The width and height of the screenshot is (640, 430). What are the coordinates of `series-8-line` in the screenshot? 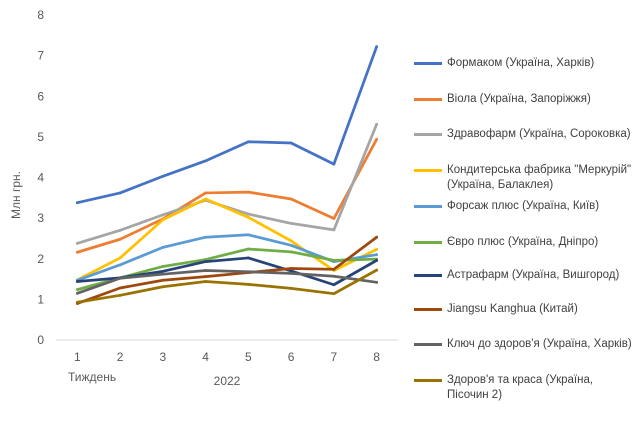 It's located at (227, 270).